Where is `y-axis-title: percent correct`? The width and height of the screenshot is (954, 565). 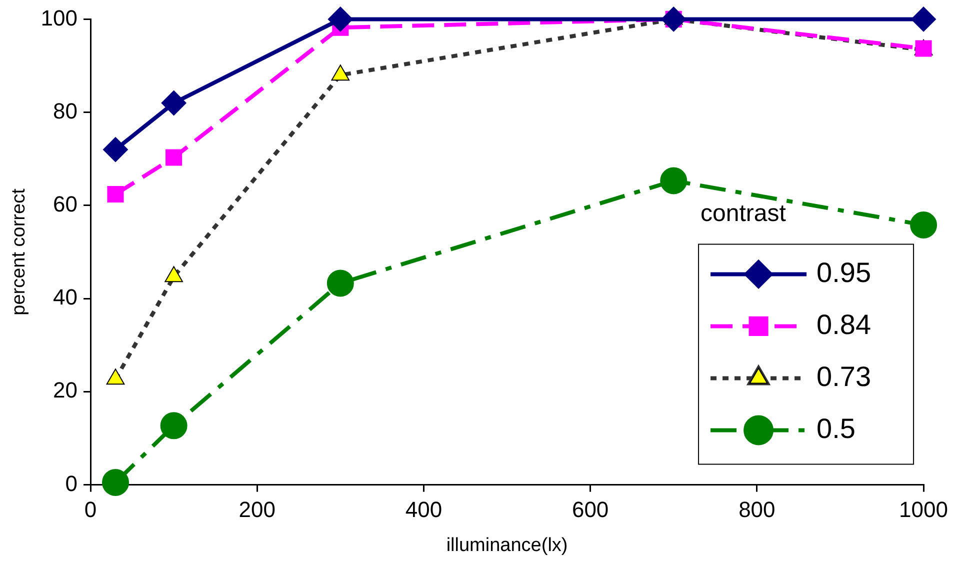
y-axis-title: percent correct is located at coordinates (19, 252).